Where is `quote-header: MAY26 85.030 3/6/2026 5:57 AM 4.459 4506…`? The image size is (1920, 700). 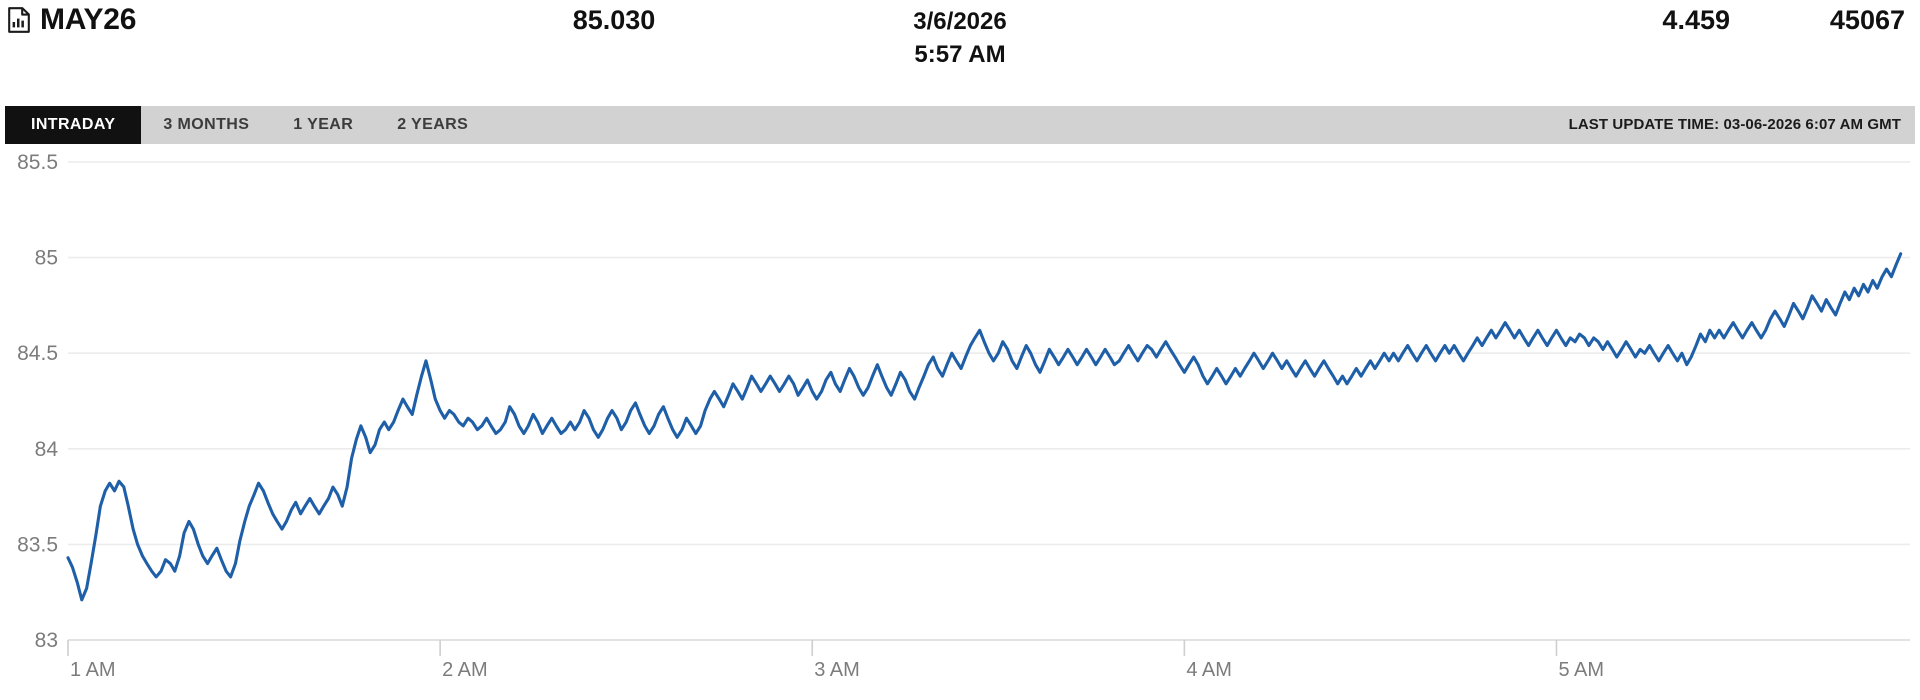 quote-header: MAY26 85.030 3/6/2026 5:57 AM 4.459 4506… is located at coordinates (960, 44).